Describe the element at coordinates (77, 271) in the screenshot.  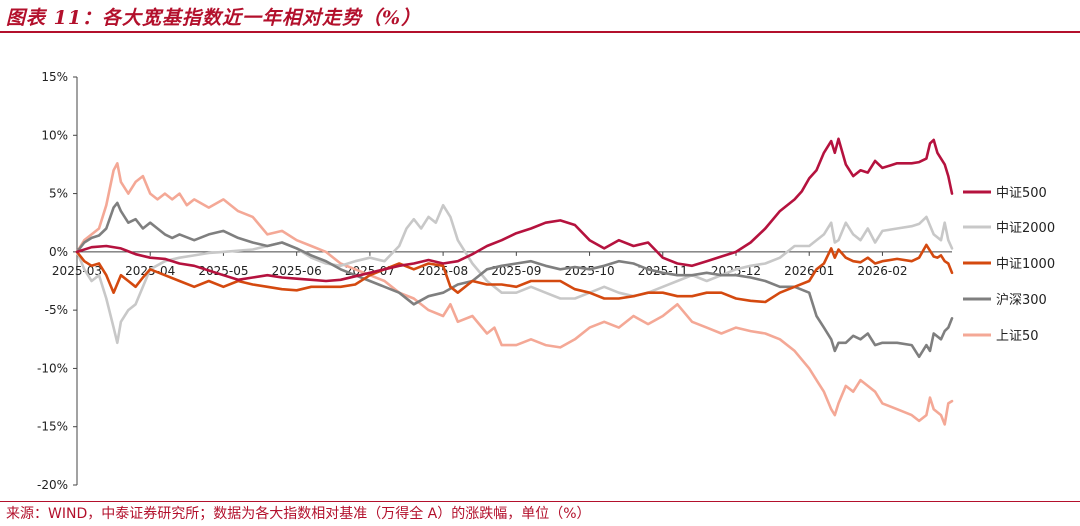
I see `x-tick-label: 2025-03` at that location.